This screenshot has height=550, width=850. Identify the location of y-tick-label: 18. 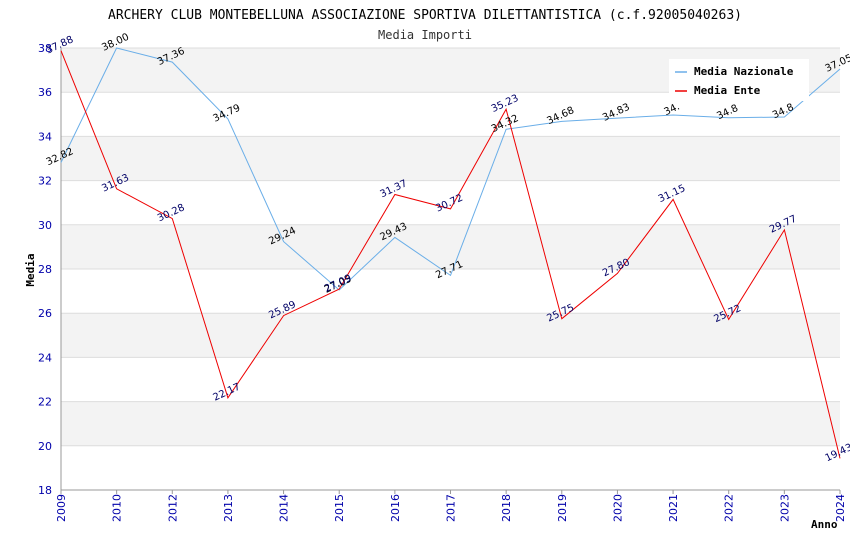
(45, 490).